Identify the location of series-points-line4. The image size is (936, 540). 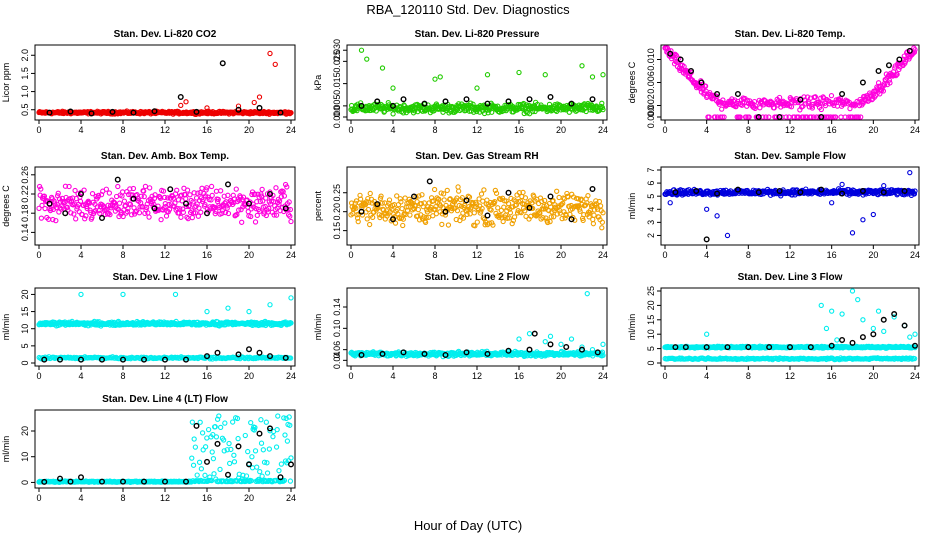
(165, 449).